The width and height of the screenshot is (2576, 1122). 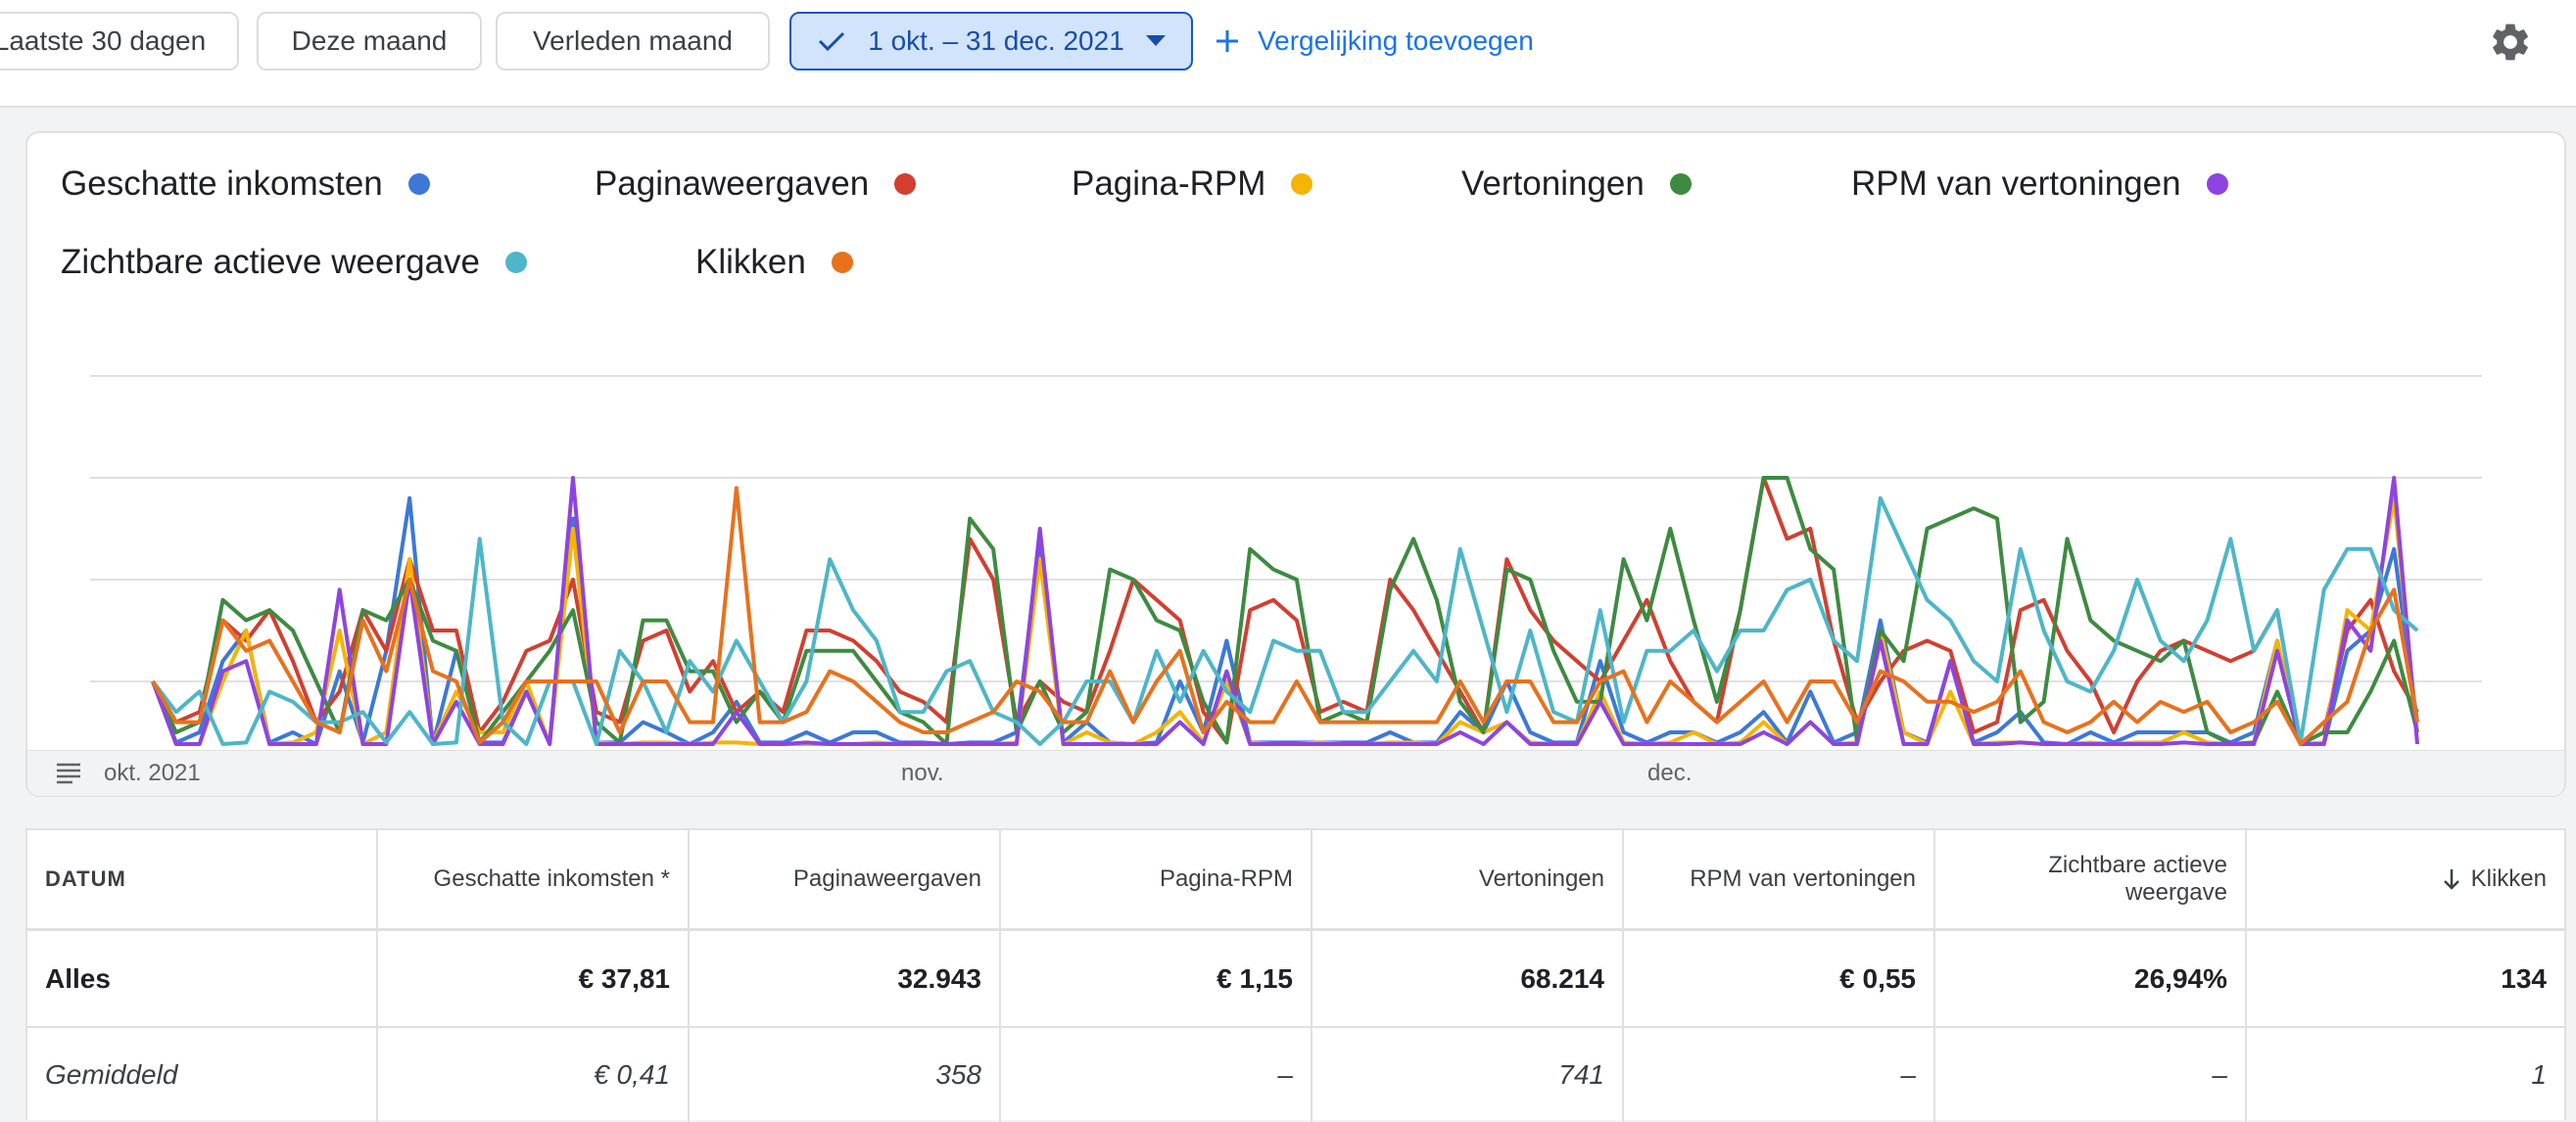 I want to click on legend-item-page-rpm: Pagina-RPM, so click(x=1193, y=184).